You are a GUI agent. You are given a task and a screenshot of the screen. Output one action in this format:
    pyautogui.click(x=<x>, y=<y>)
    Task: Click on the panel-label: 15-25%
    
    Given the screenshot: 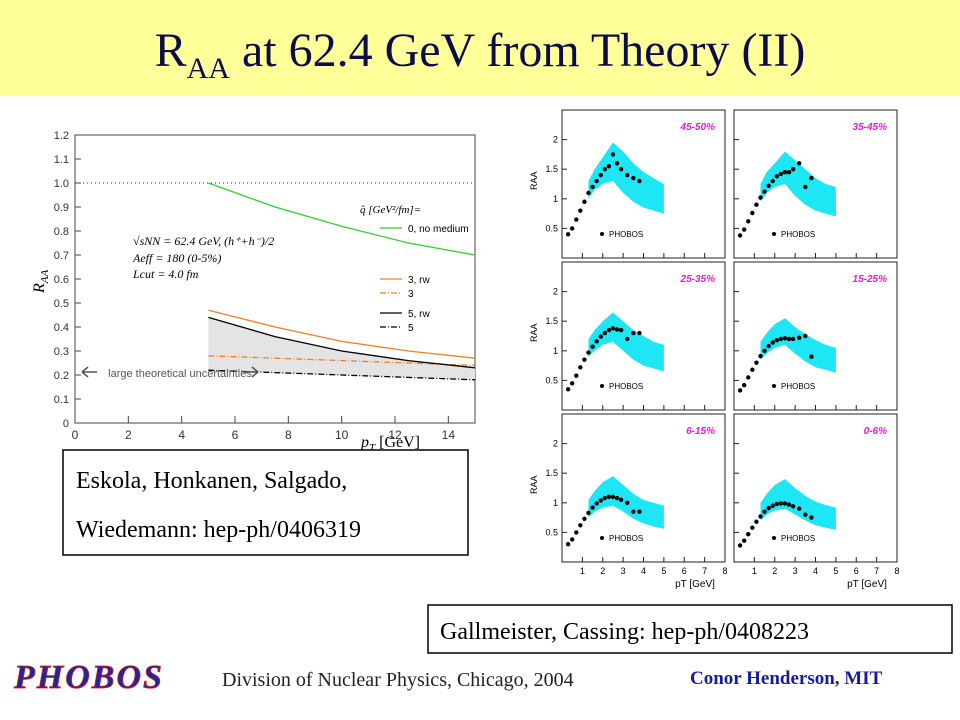 What is the action you would take?
    pyautogui.click(x=870, y=279)
    